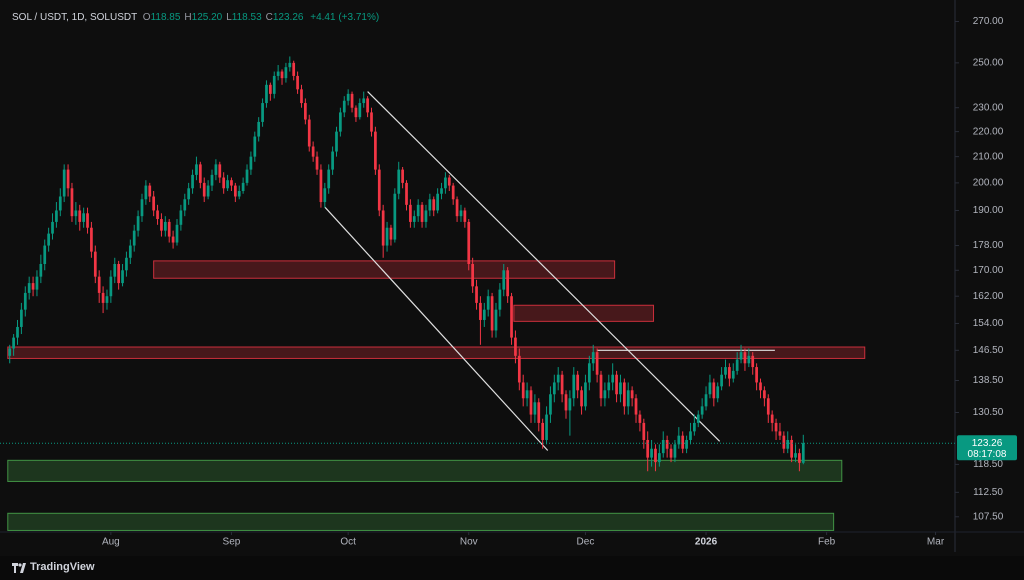  I want to click on y-tick-label: 118.50, so click(988, 464).